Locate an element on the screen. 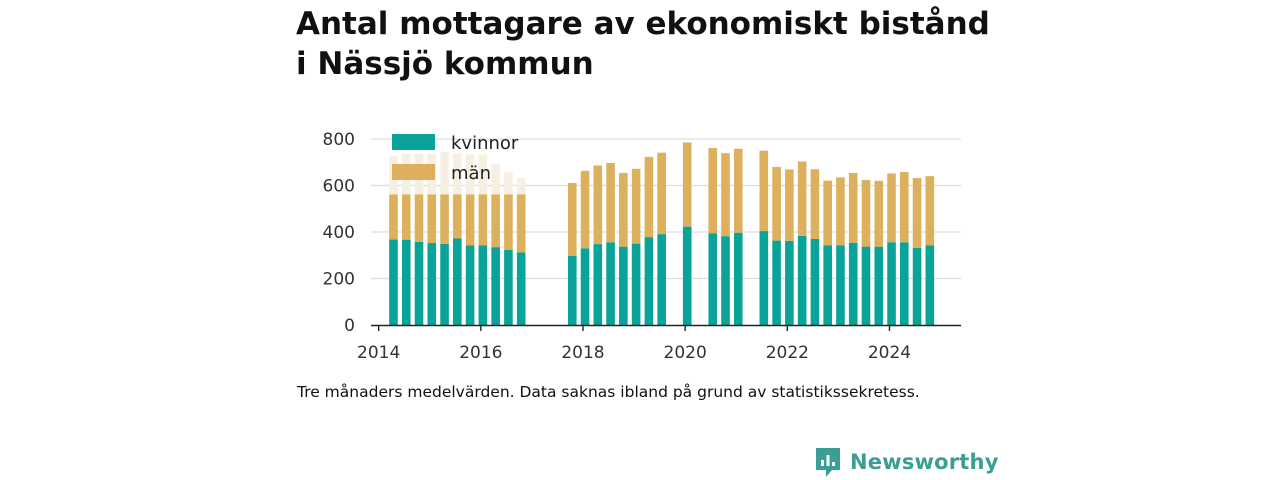 The height and width of the screenshot is (480, 1280). chart-title-line-1: Antal mottagare av ekonomiskt bistånd is located at coordinates (643, 24).